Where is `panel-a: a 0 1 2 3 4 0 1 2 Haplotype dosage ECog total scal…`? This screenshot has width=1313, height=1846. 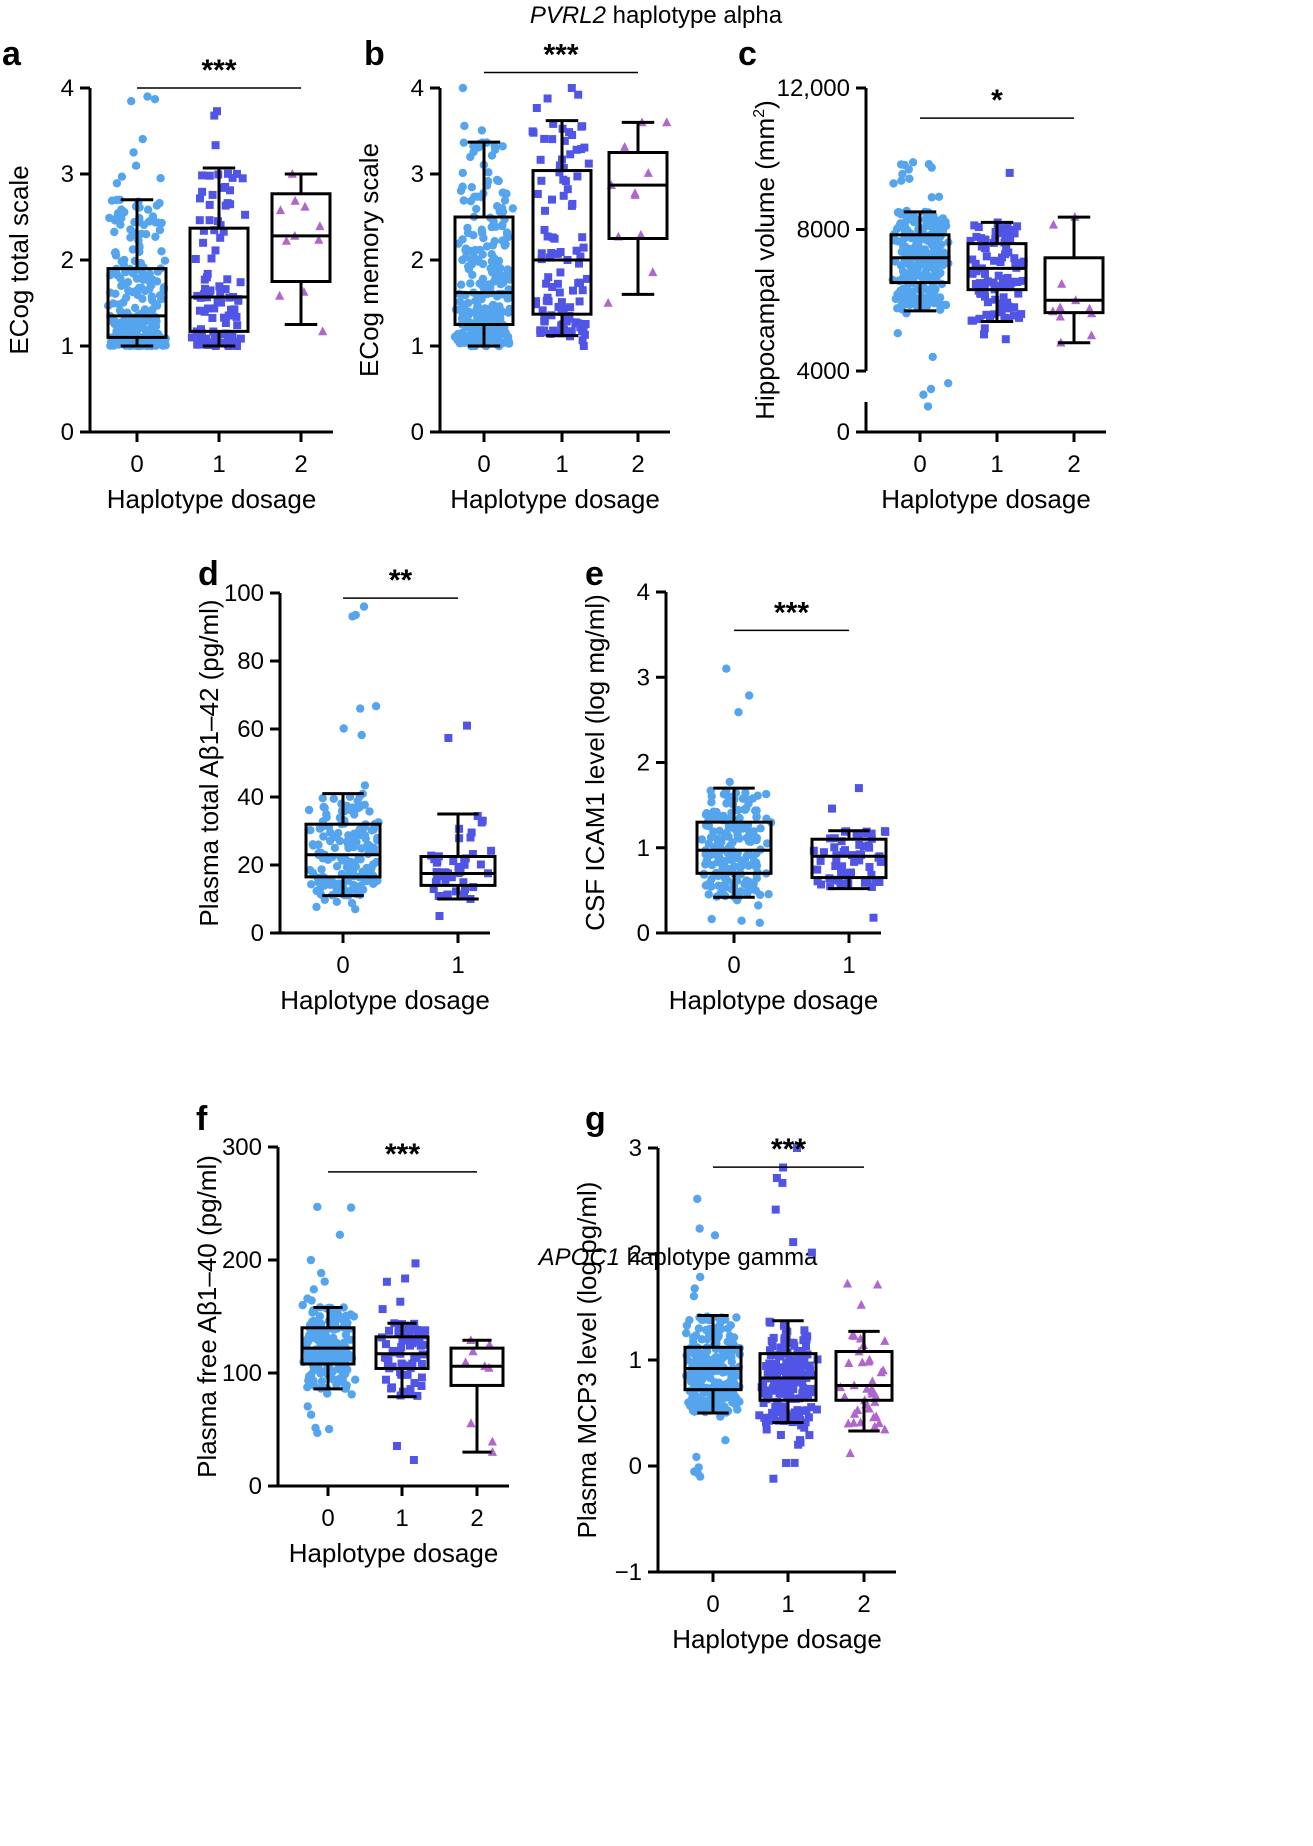 panel-a: a 0 1 2 3 4 0 1 2 Haplotype dosage ECog total scal… is located at coordinates (167, 274).